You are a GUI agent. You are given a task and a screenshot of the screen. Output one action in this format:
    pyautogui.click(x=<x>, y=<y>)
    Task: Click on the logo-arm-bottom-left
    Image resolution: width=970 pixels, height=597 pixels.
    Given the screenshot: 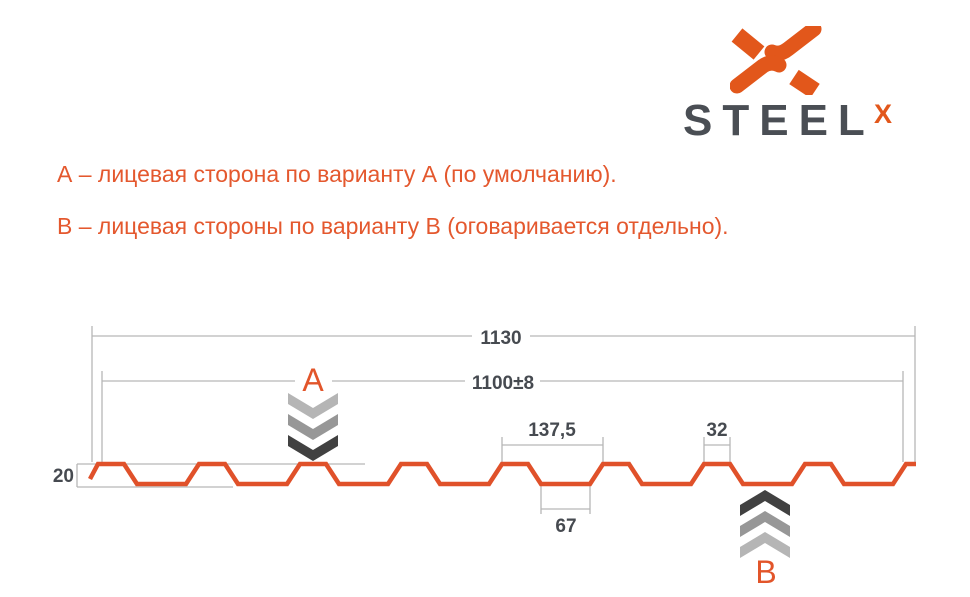 What is the action you would take?
    pyautogui.click(x=758, y=74)
    